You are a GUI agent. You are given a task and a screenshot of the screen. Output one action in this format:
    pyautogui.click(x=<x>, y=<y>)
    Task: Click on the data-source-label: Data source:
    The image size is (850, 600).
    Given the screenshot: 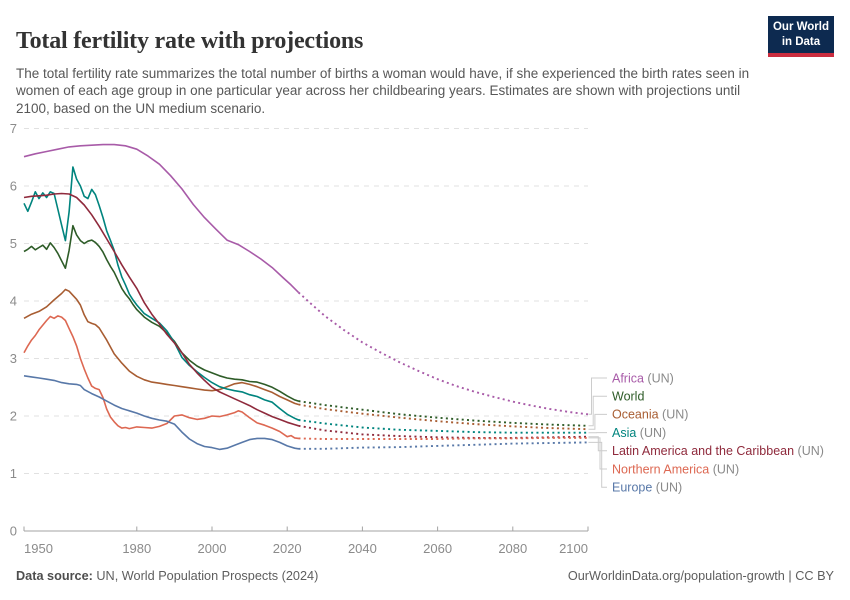 What is the action you would take?
    pyautogui.click(x=54, y=576)
    